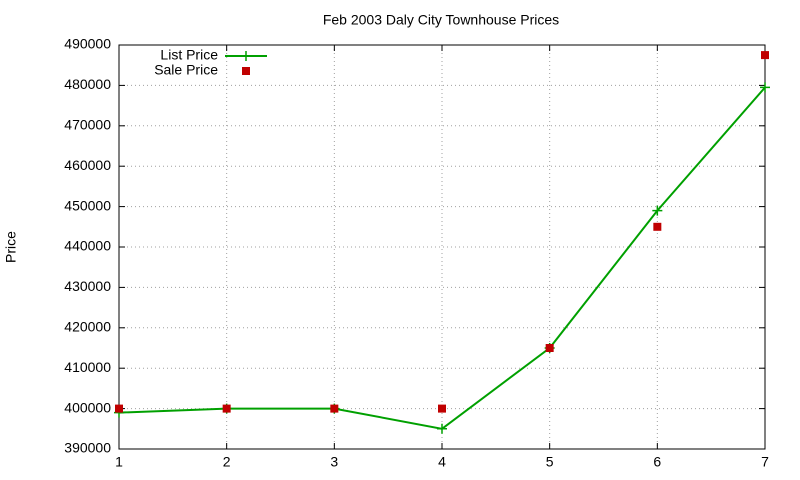 The image size is (800, 480). What do you see at coordinates (442, 462) in the screenshot?
I see `x-tick-label: 4` at bounding box center [442, 462].